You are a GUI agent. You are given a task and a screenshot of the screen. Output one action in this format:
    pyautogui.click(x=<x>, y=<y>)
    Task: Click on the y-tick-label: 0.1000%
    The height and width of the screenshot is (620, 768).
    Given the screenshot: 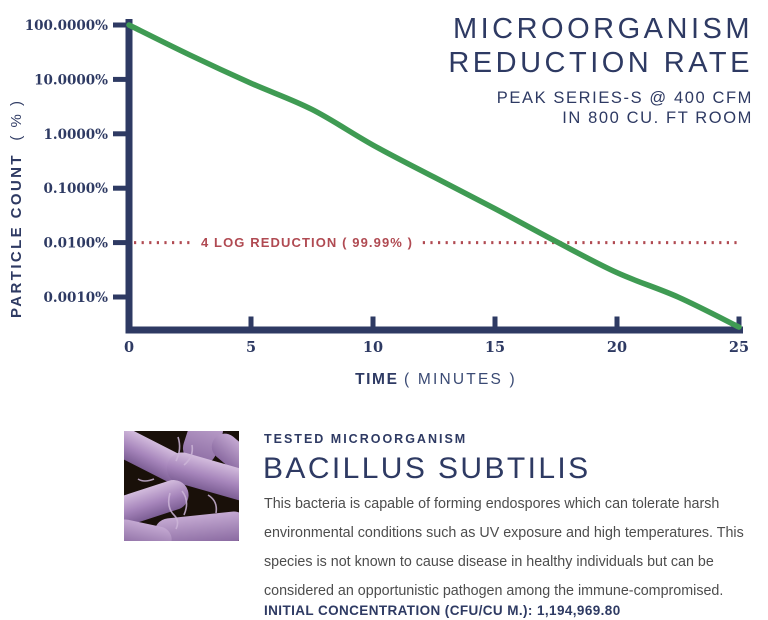 What is the action you would take?
    pyautogui.click(x=76, y=189)
    